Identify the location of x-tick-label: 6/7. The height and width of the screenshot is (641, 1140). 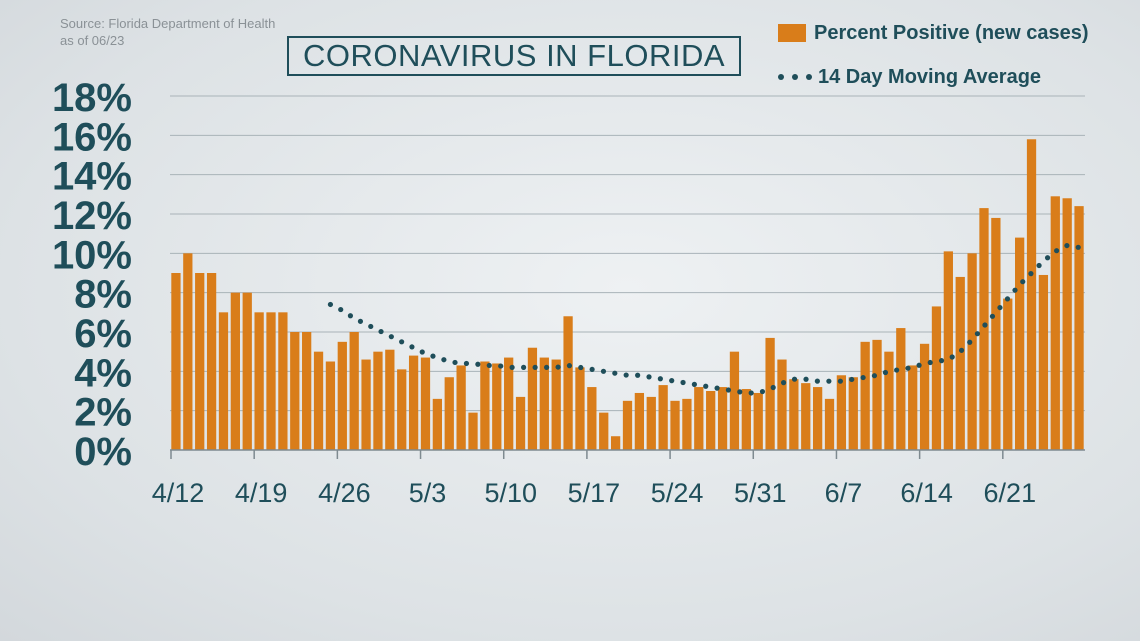
(844, 493).